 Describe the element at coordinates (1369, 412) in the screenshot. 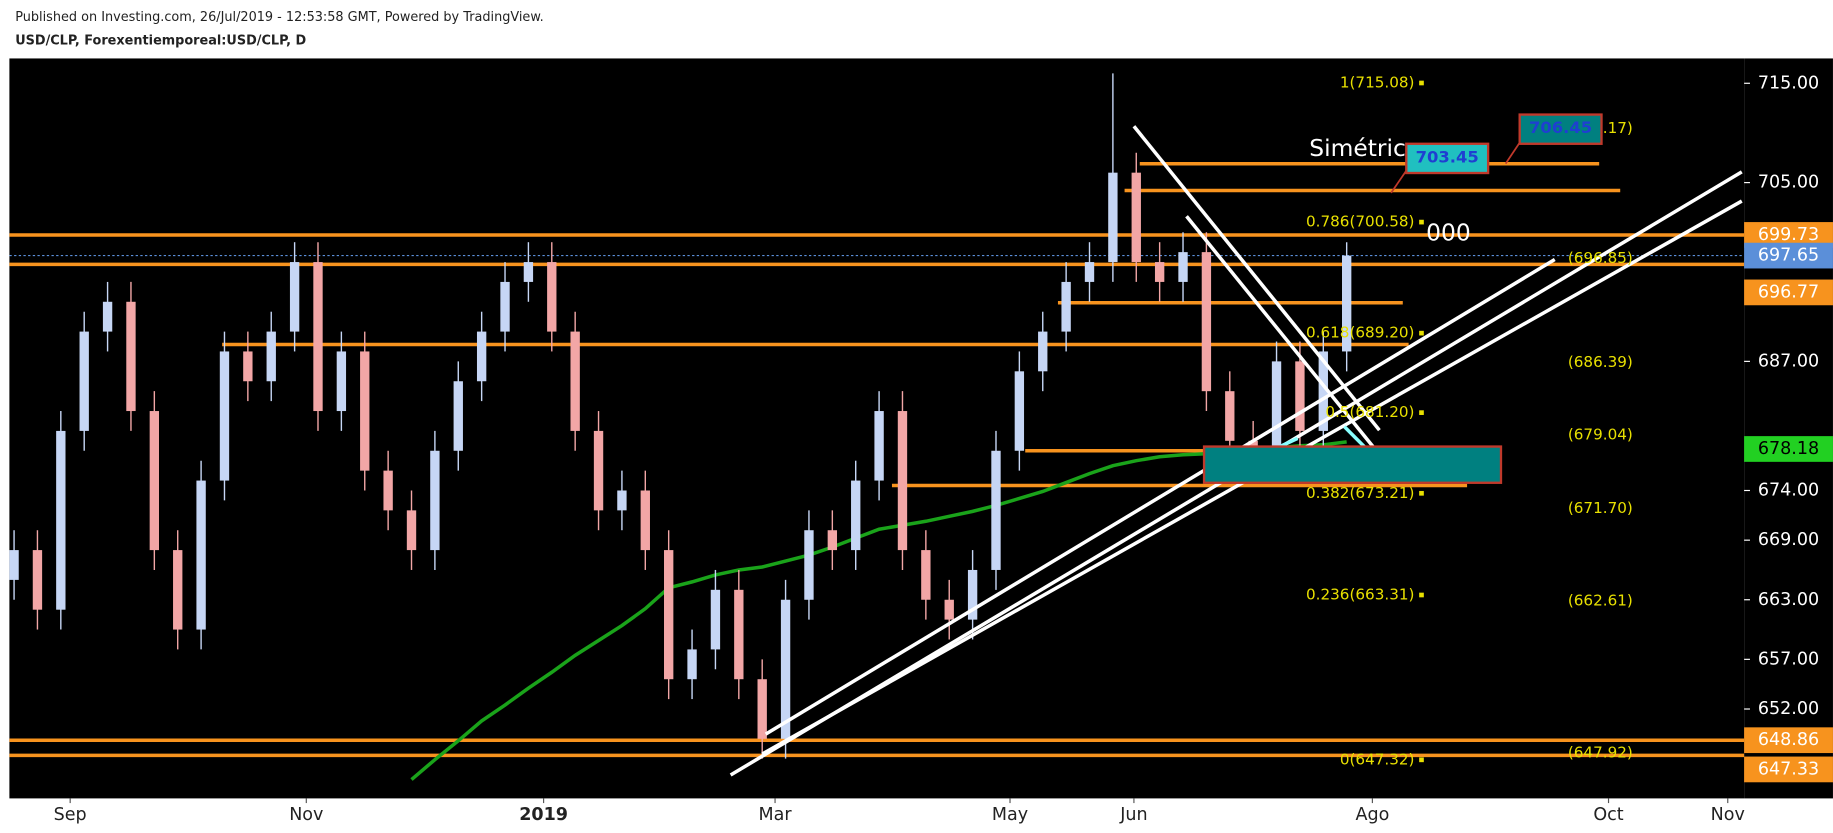

I see `fib-label: 0.5(681.20)` at that location.